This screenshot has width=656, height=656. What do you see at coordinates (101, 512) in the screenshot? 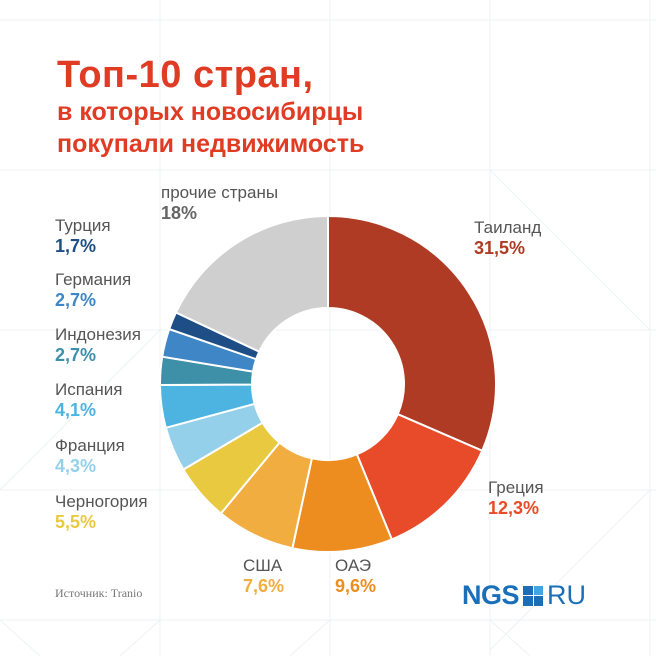
I see `label-montenegro: Черногория 5,5%` at bounding box center [101, 512].